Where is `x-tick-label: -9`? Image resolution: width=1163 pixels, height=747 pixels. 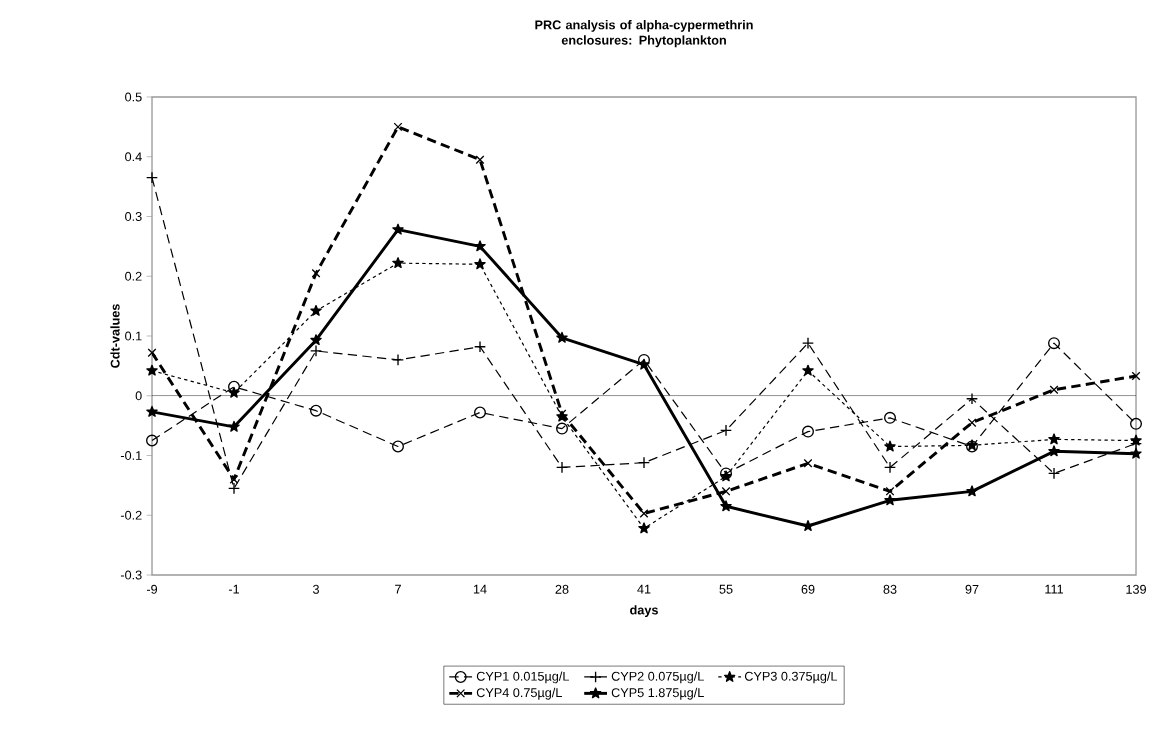 x-tick-label: -9 is located at coordinates (152, 589).